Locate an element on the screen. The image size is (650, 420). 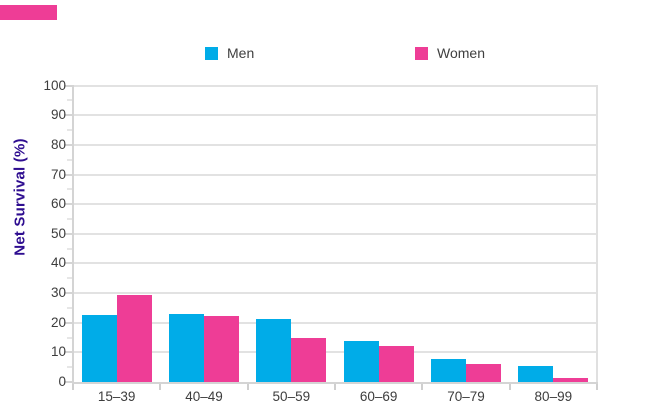
x-axis-label-3: 50–59 is located at coordinates (291, 396).